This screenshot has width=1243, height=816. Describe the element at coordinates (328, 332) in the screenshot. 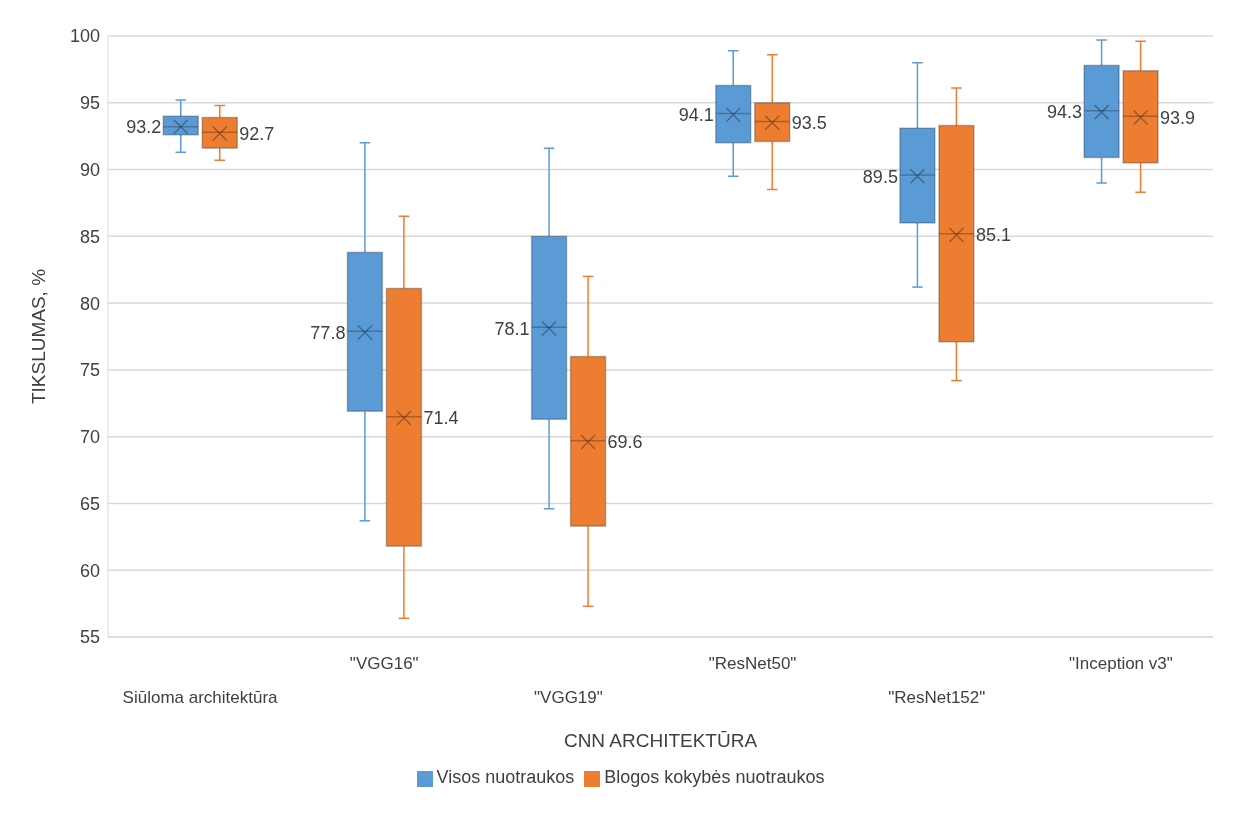

I see `text: 77.8` at that location.